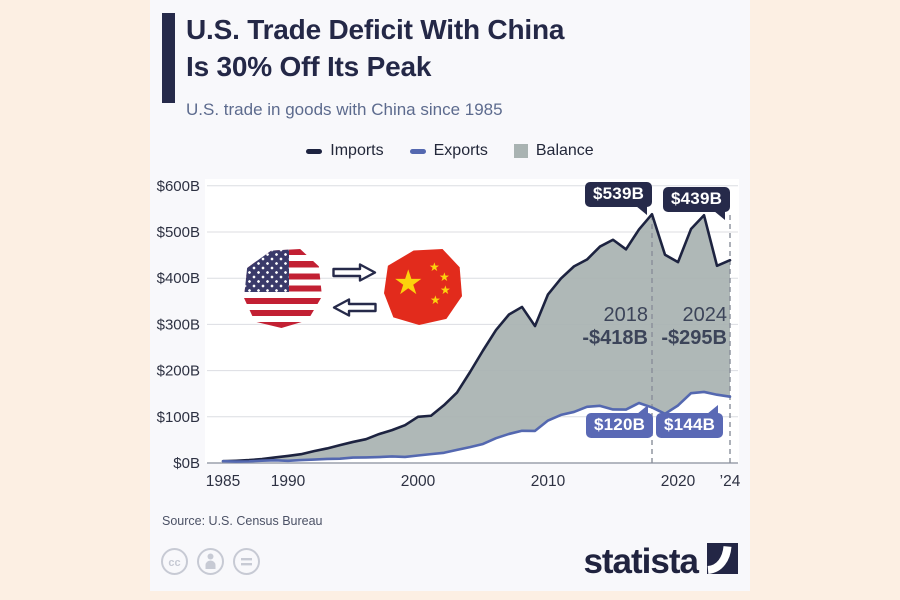 The height and width of the screenshot is (600, 900). What do you see at coordinates (178, 371) in the screenshot?
I see `svg-text: $200B` at bounding box center [178, 371].